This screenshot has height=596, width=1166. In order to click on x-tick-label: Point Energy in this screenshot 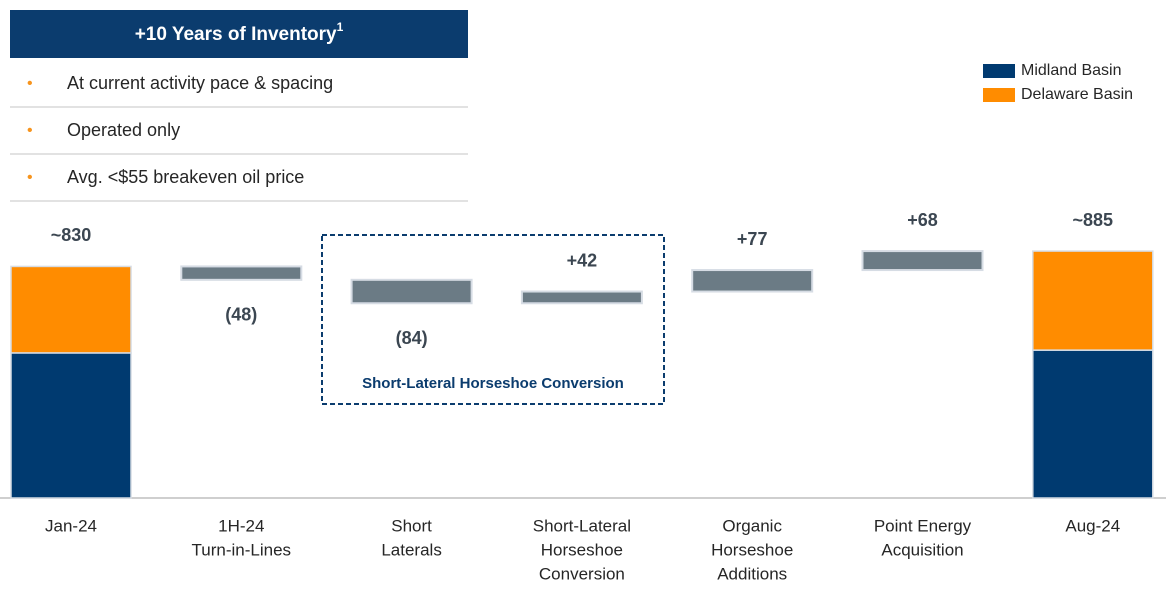, I will do `click(923, 525)`.